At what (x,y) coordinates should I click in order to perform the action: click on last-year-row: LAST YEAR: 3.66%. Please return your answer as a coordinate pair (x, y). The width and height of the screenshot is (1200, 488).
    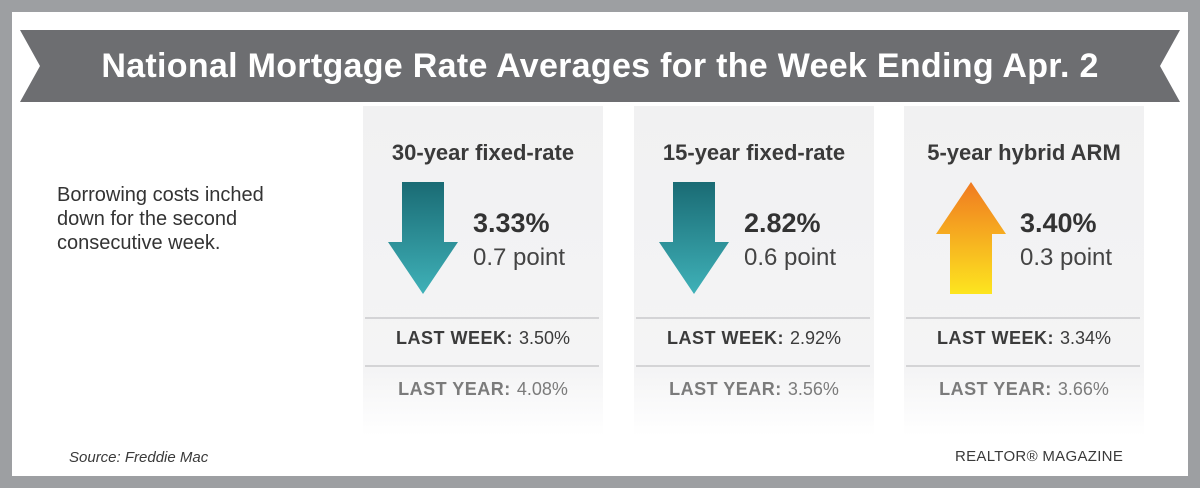
    Looking at the image, I should click on (1024, 389).